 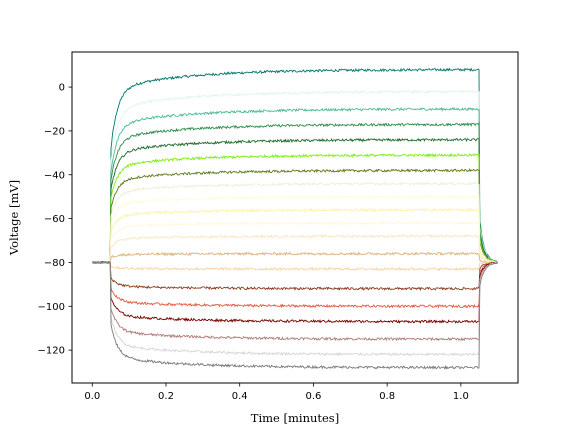 What do you see at coordinates (166, 396) in the screenshot?
I see `x-tick-label: 0.2` at bounding box center [166, 396].